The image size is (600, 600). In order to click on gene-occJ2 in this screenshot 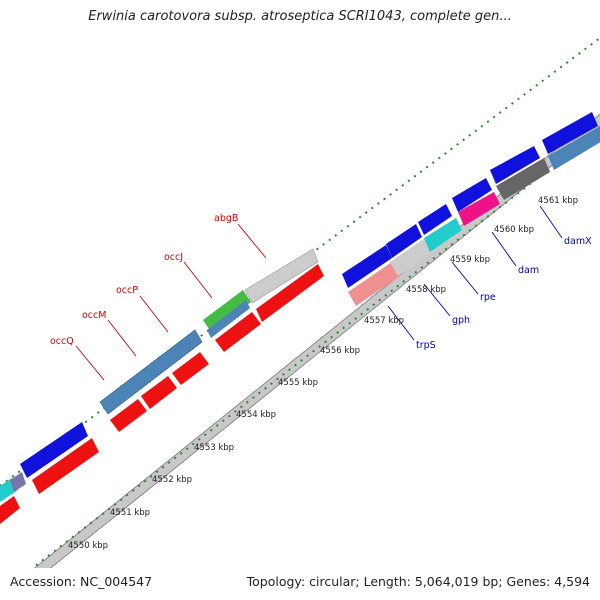, I will do `click(228, 319)`.